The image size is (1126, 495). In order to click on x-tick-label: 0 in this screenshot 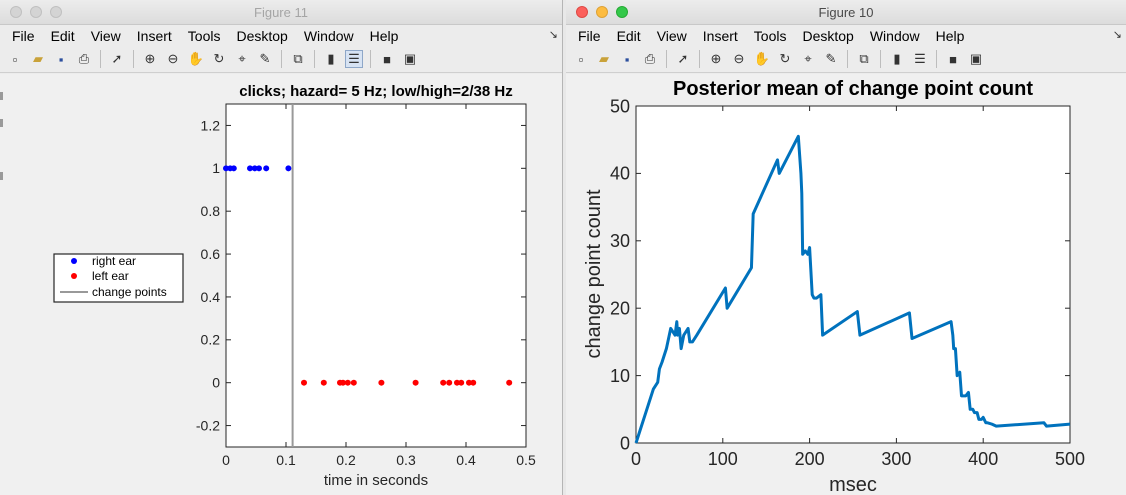, I will do `click(226, 460)`.